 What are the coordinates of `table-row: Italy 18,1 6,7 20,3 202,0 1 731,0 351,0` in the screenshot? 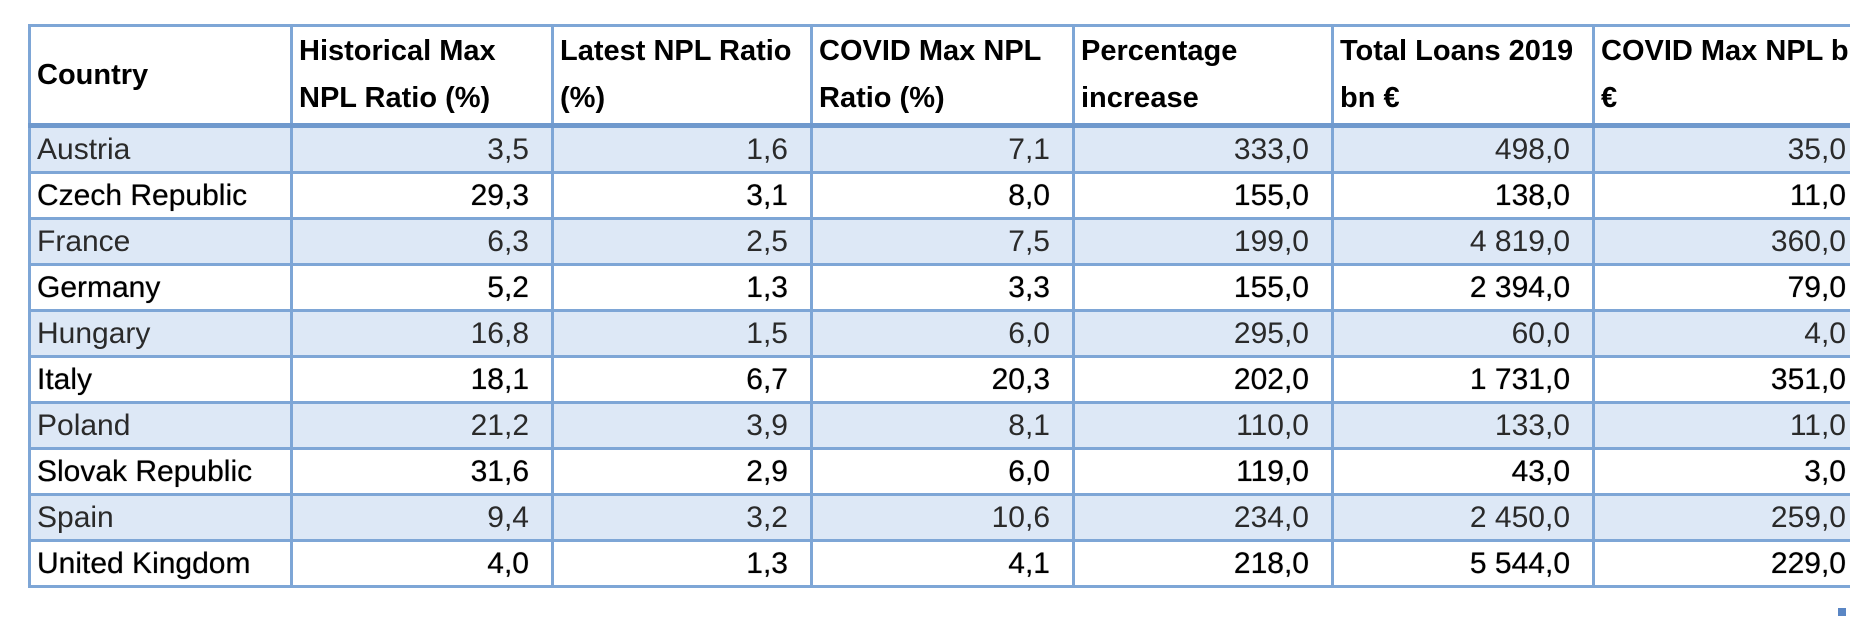 It's located at (939, 379).